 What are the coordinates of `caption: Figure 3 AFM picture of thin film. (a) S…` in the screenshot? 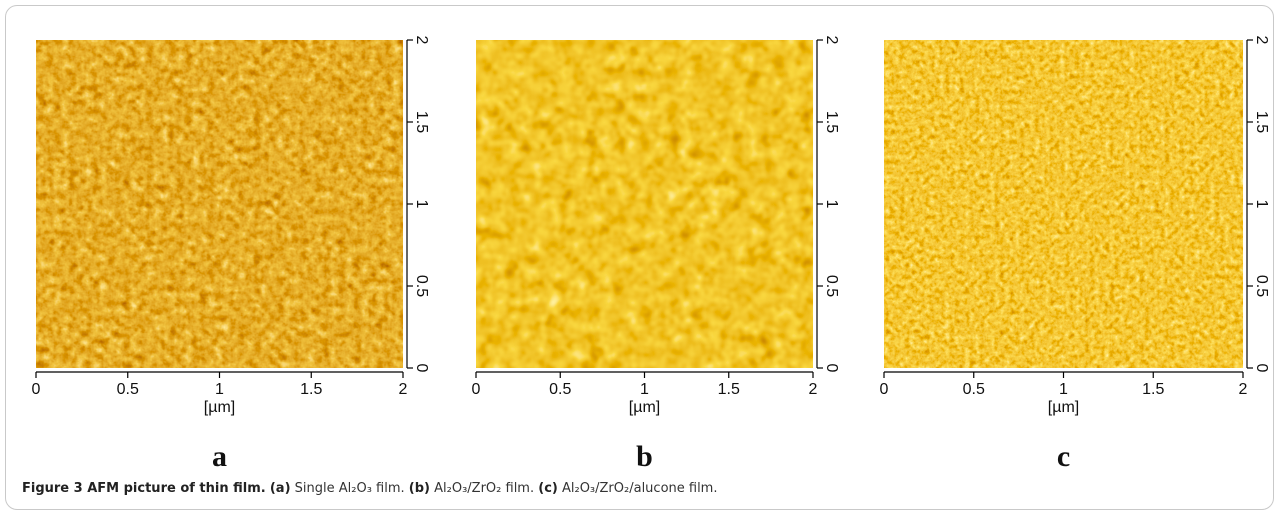 It's located at (369, 488).